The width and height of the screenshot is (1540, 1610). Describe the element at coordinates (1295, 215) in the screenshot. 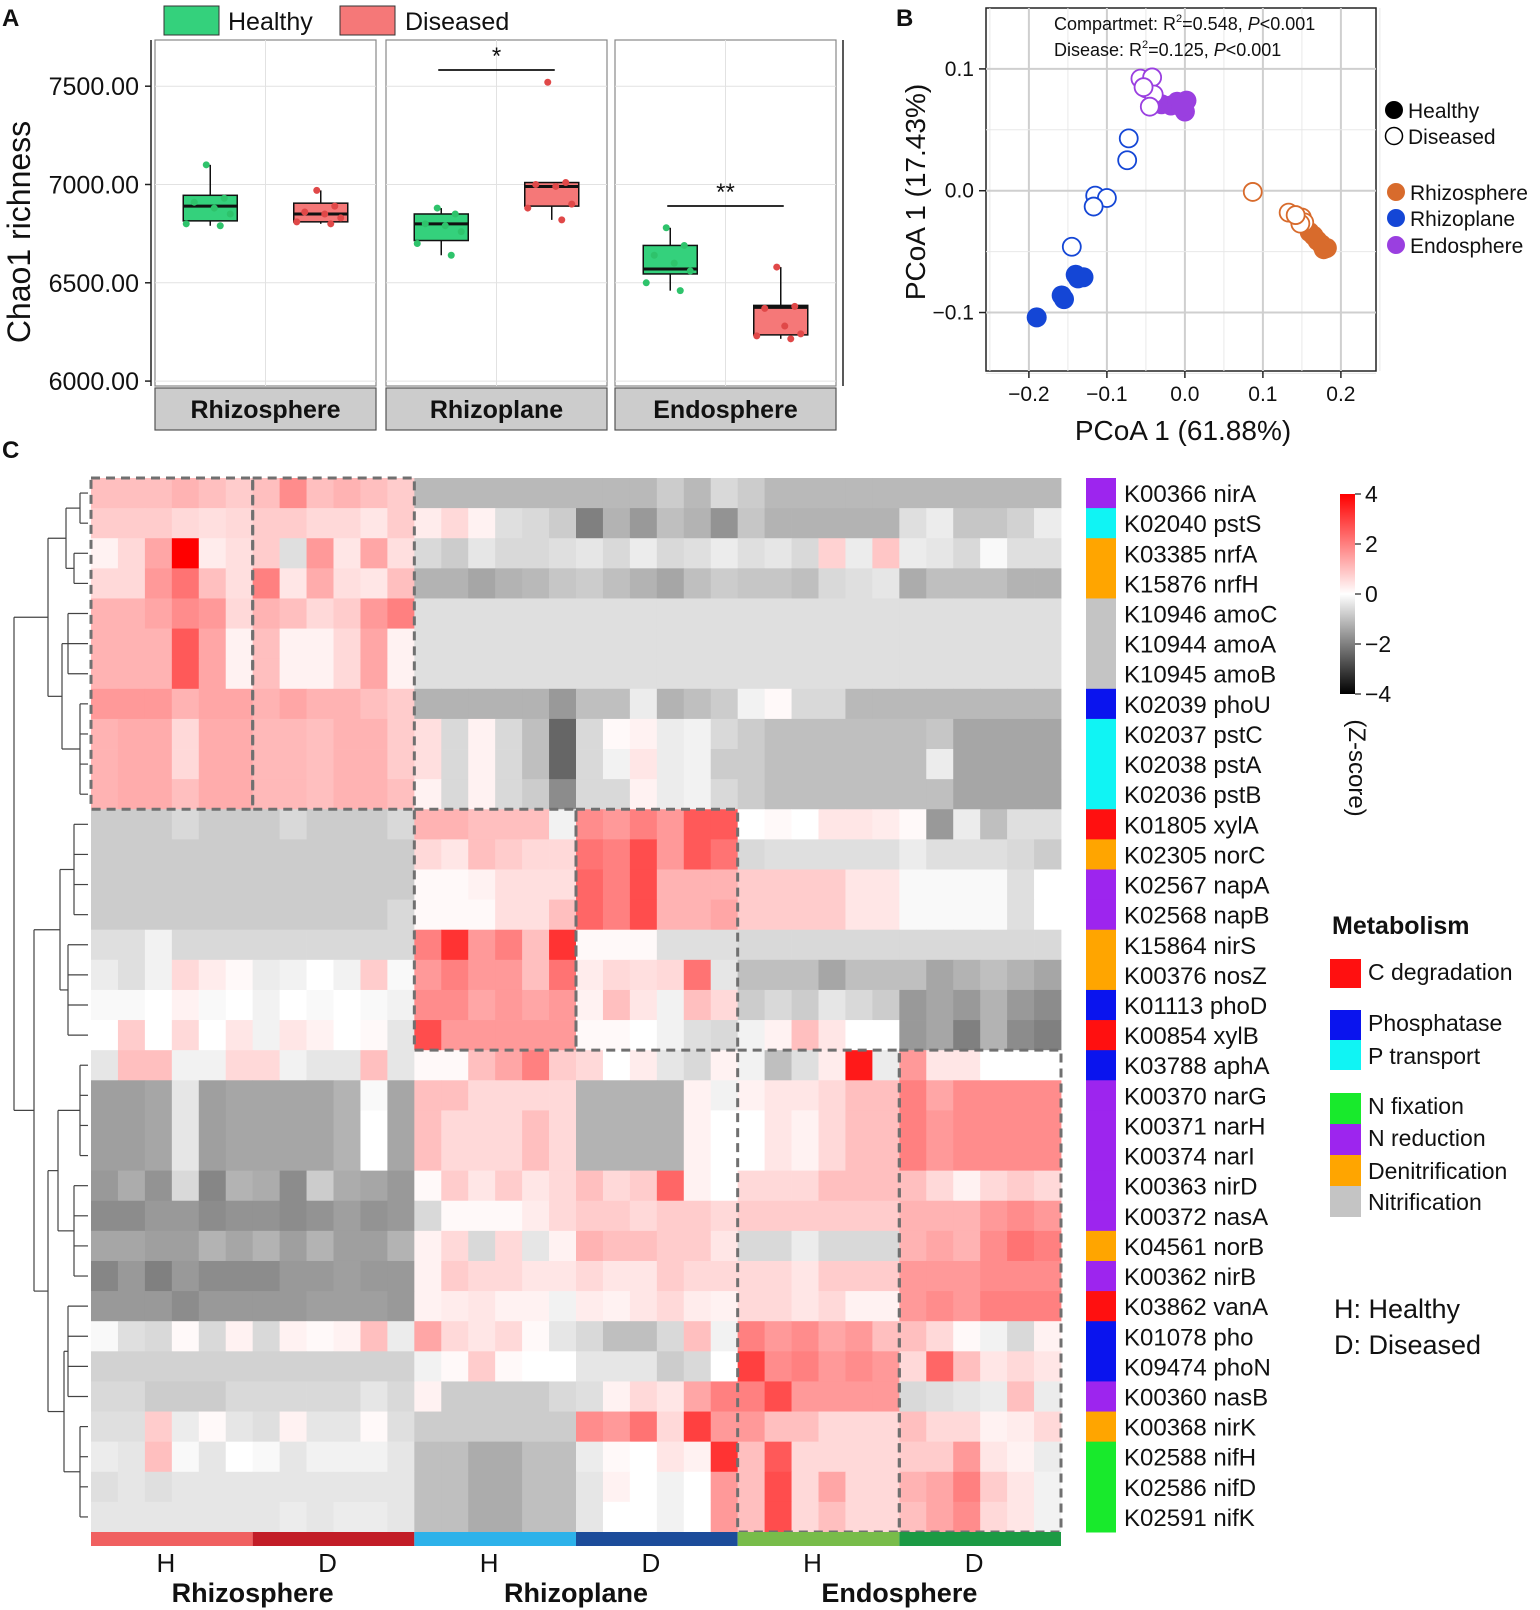

I see `point-rhizosphere-diseased` at that location.